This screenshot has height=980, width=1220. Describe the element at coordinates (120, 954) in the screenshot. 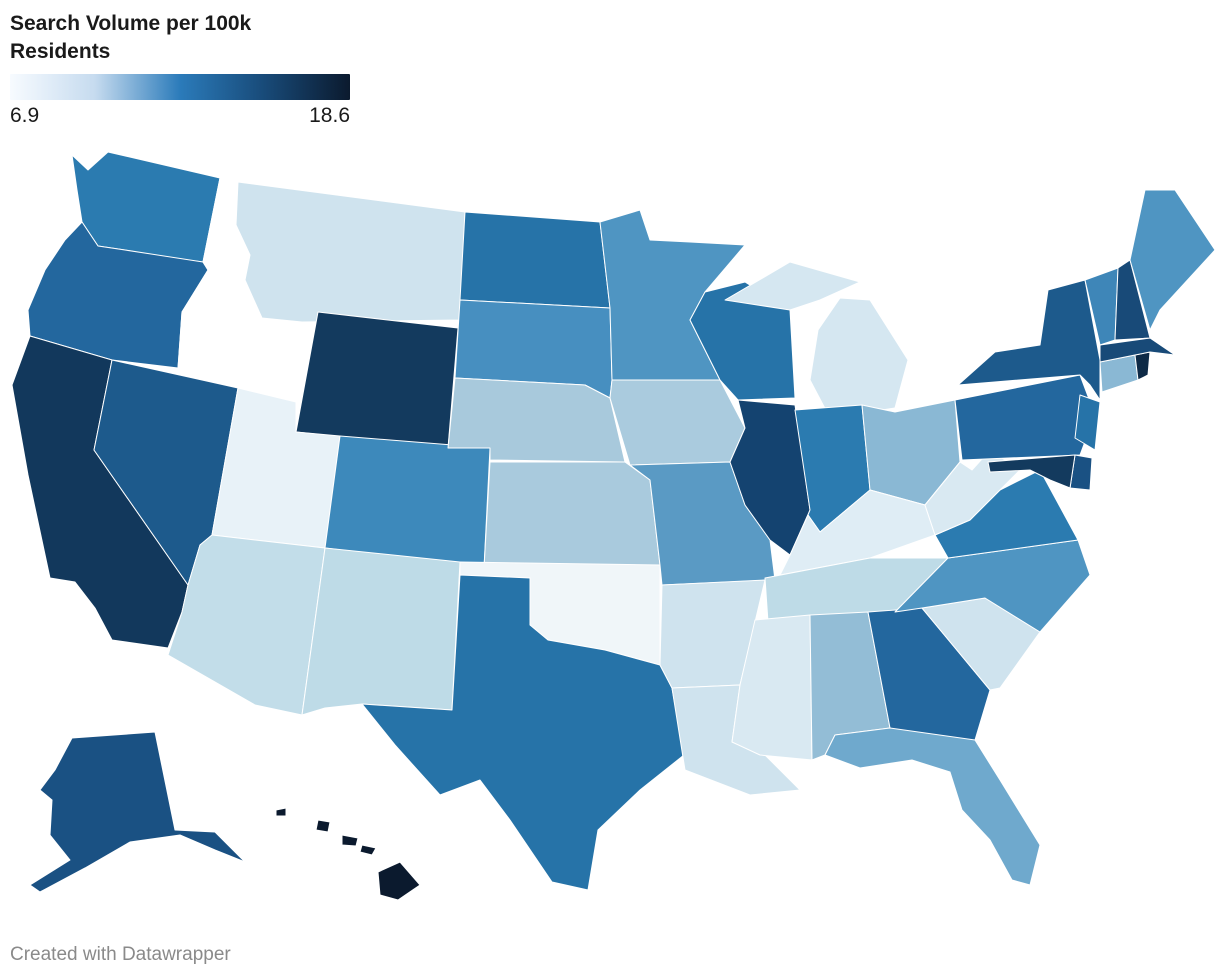

I see `credit-line: Created with Datawrapper` at that location.